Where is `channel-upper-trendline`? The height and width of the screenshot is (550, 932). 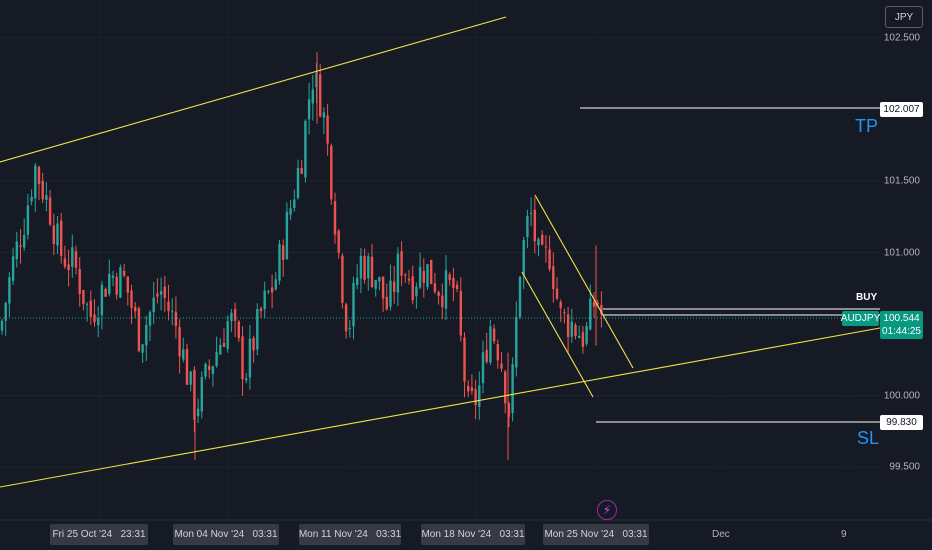 channel-upper-trendline is located at coordinates (253, 89).